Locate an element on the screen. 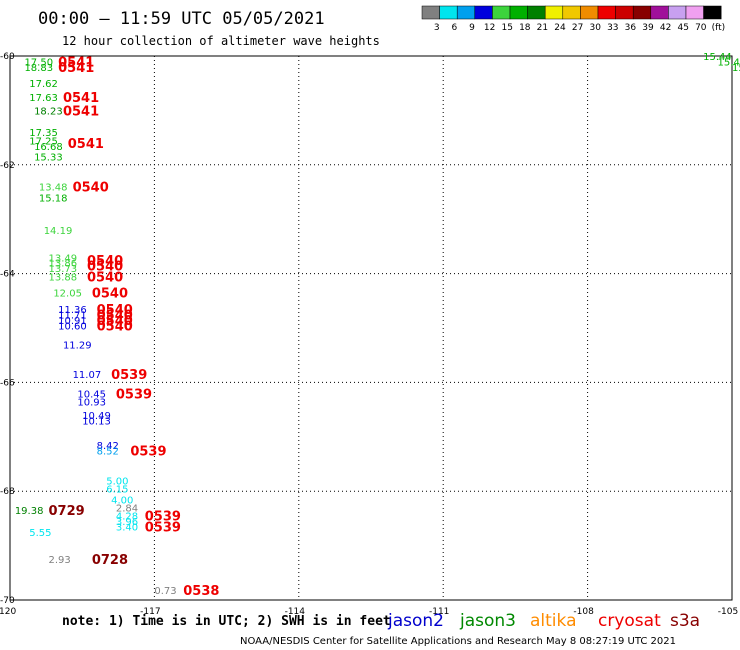 This screenshot has width=740, height=650. mission-cryosat: cryosat is located at coordinates (629, 621).